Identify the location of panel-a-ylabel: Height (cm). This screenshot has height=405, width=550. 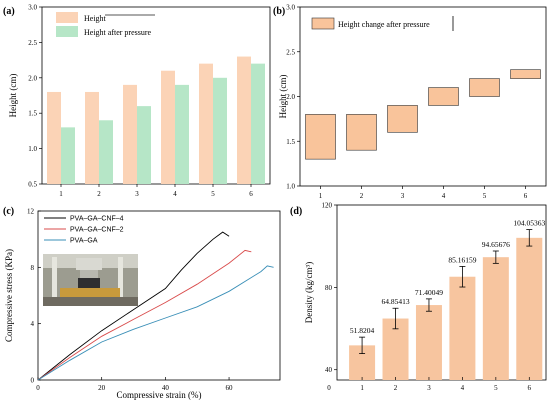
(13, 96).